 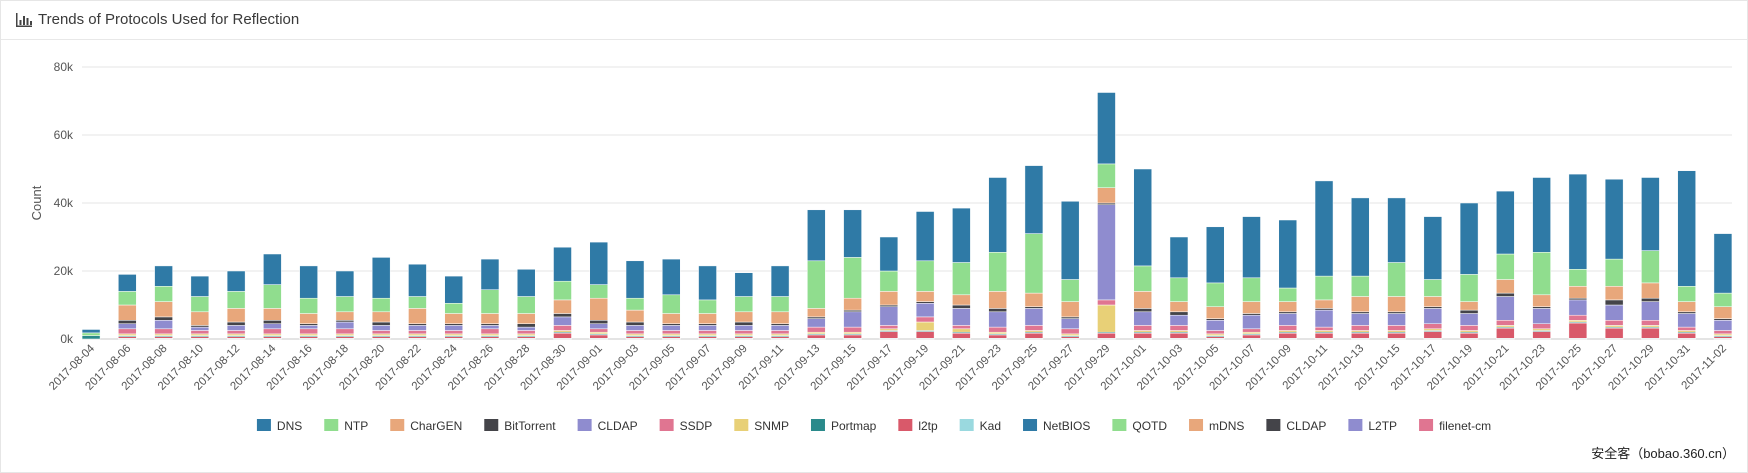 I want to click on panel-header: Trends of Protocols Used for Reflection, so click(x=874, y=20).